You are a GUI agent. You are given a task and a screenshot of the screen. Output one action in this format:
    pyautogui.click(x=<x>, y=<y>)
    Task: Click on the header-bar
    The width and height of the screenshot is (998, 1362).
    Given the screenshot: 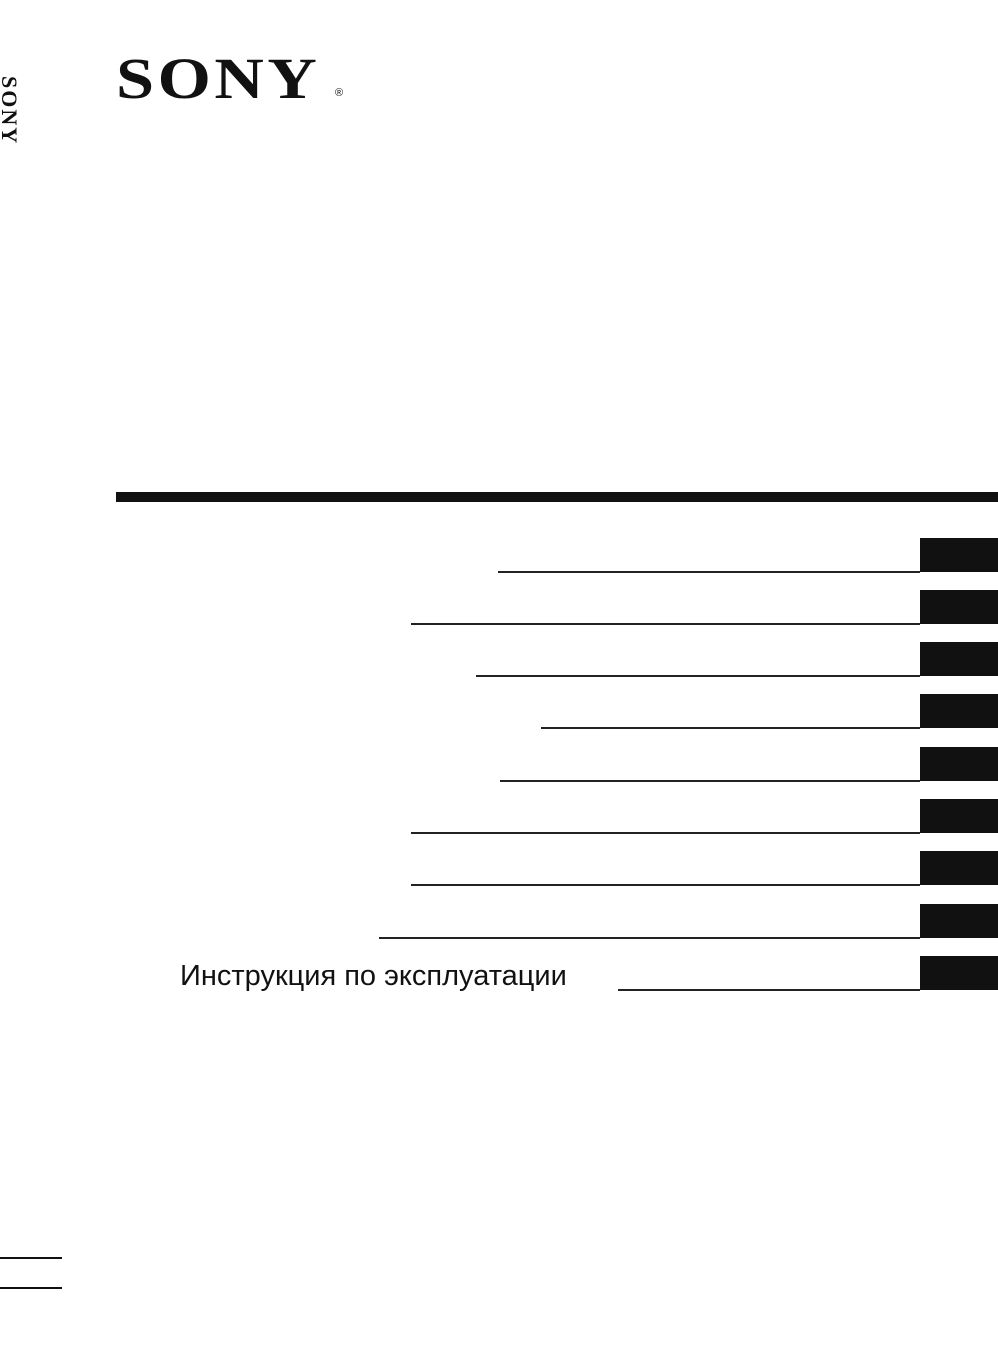 What is the action you would take?
    pyautogui.click(x=557, y=497)
    